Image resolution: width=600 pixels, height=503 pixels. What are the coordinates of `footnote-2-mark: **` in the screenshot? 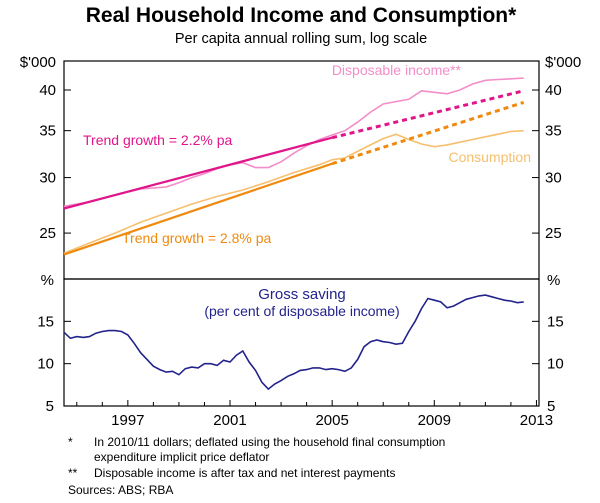 It's located at (73, 473).